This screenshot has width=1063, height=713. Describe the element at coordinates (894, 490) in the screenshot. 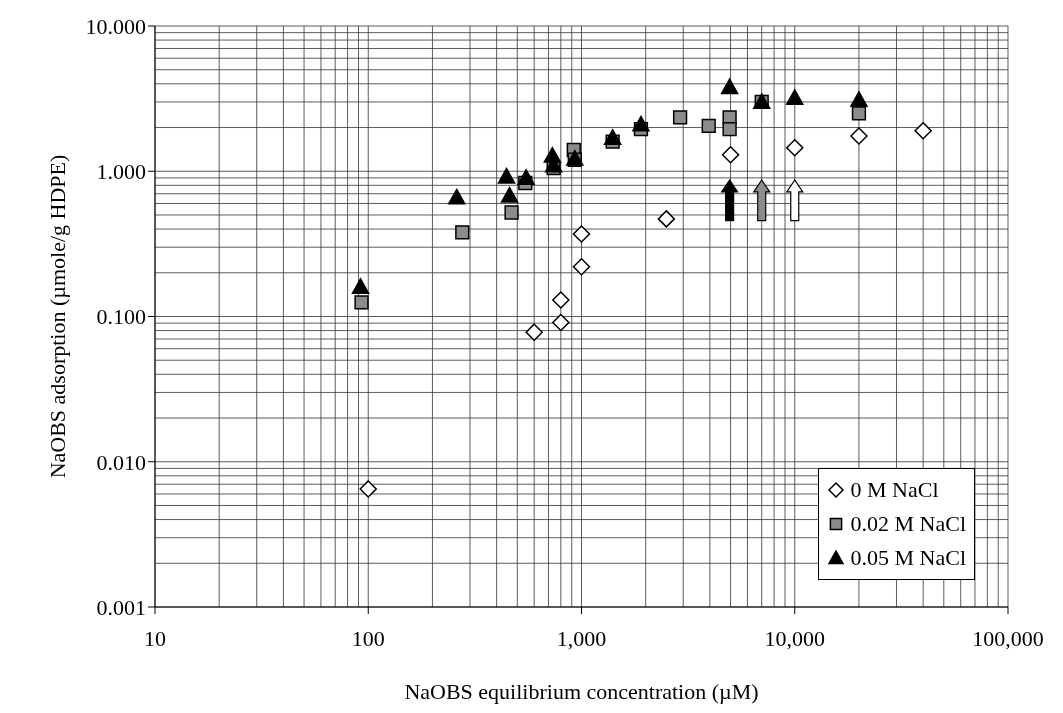

I see `legend-label: 0 M NaCl` at that location.